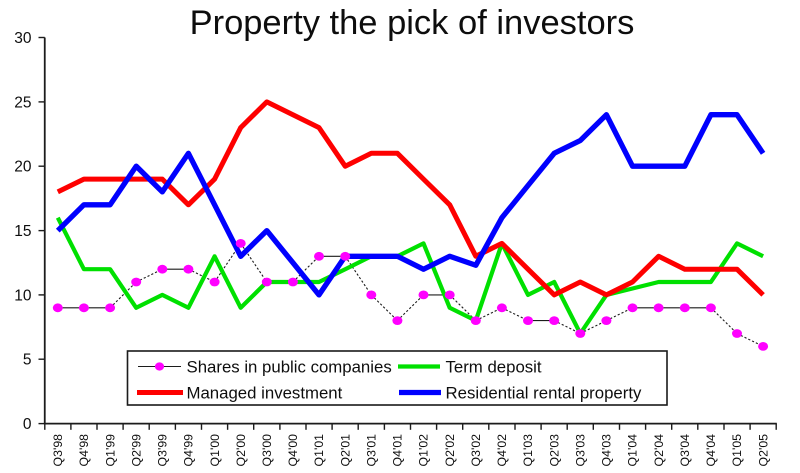 Image resolution: width=800 pixels, height=473 pixels. What do you see at coordinates (22, 102) in the screenshot?
I see `svg-text: 25` at bounding box center [22, 102].